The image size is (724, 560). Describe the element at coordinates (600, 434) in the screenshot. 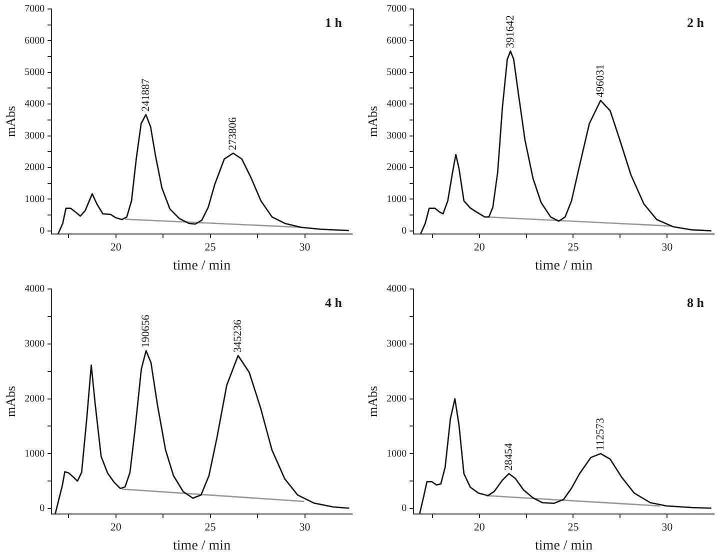

I see `annotation: 112573` at that location.